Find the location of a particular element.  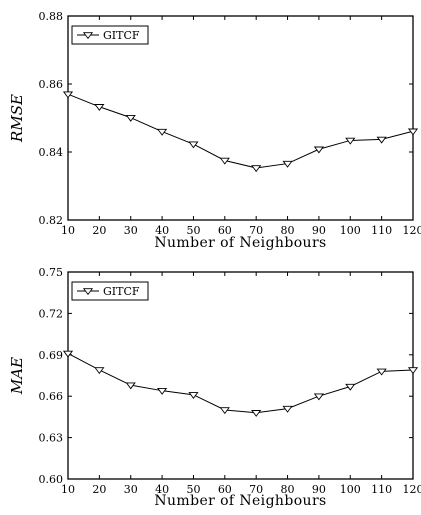

y-tick-label: 0.86 is located at coordinates (51, 84).